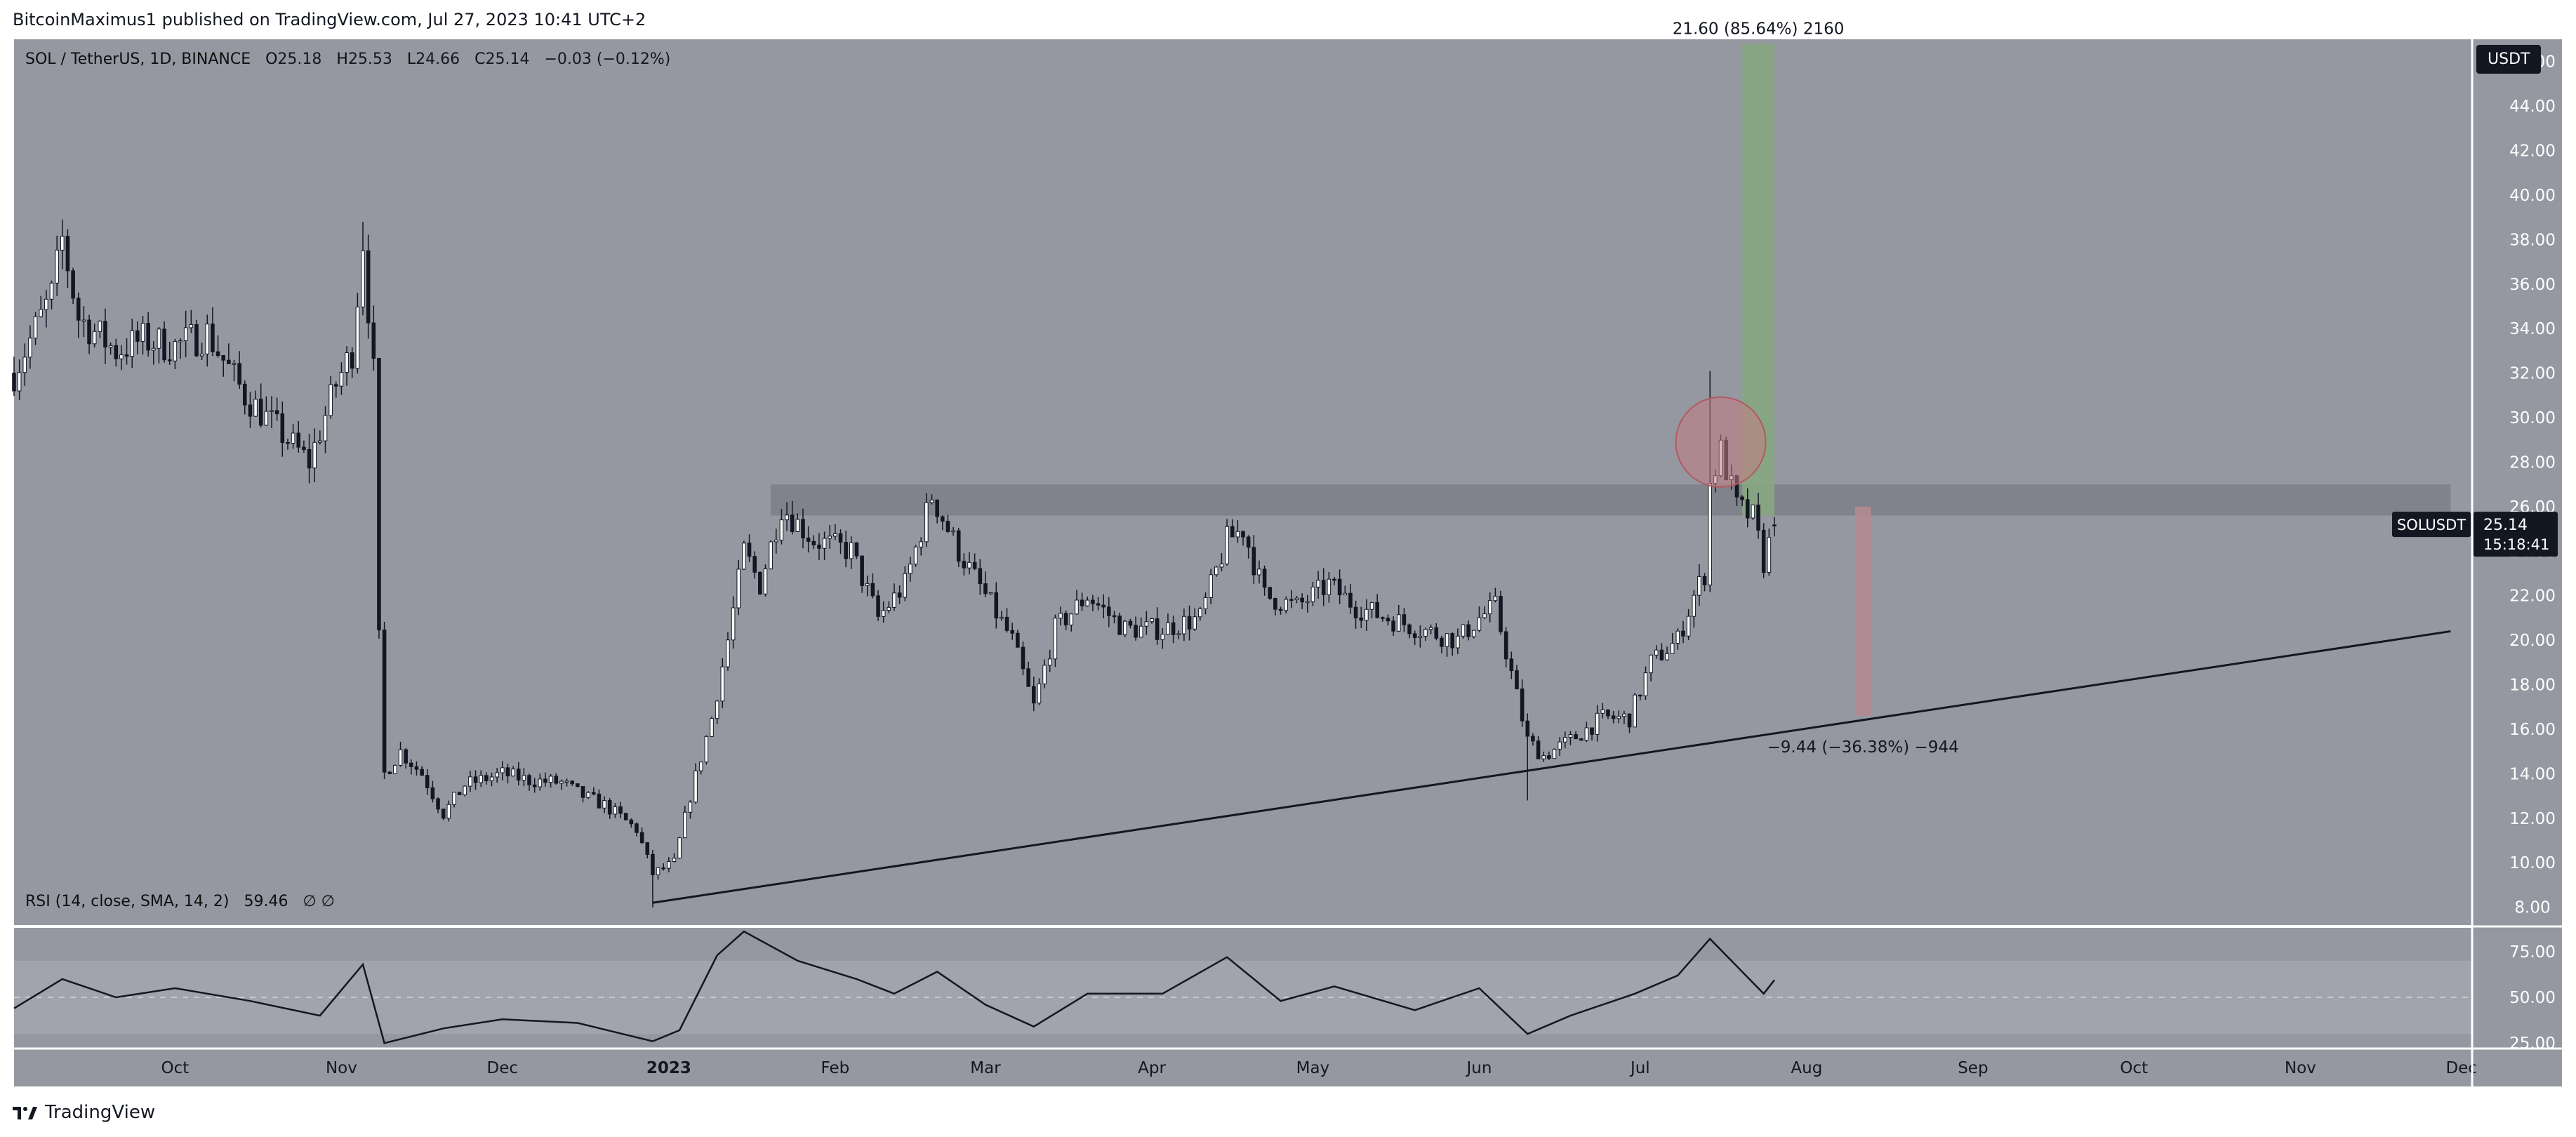 The height and width of the screenshot is (1137, 2576). What do you see at coordinates (508, 60) in the screenshot?
I see `close-value: 25.14` at bounding box center [508, 60].